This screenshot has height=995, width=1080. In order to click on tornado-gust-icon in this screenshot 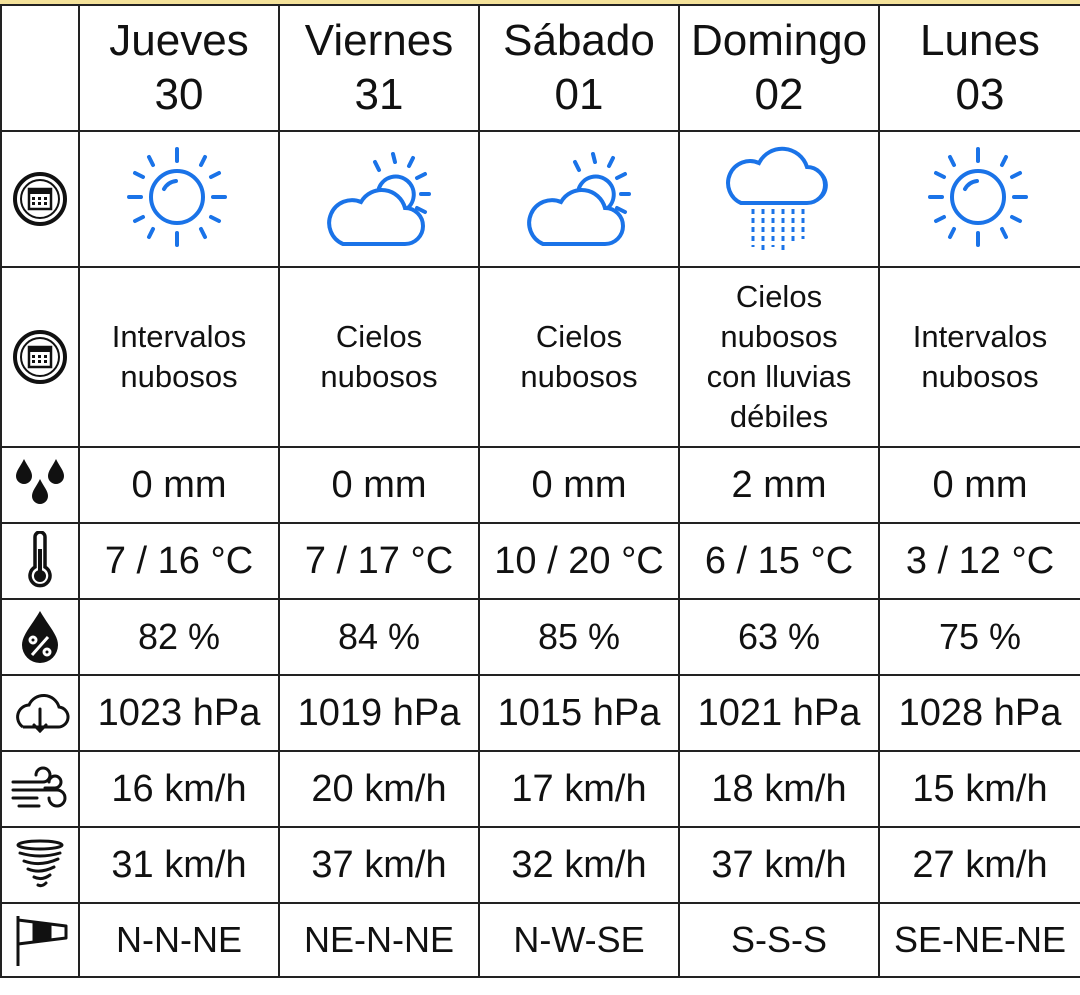, I will do `click(40, 863)`.